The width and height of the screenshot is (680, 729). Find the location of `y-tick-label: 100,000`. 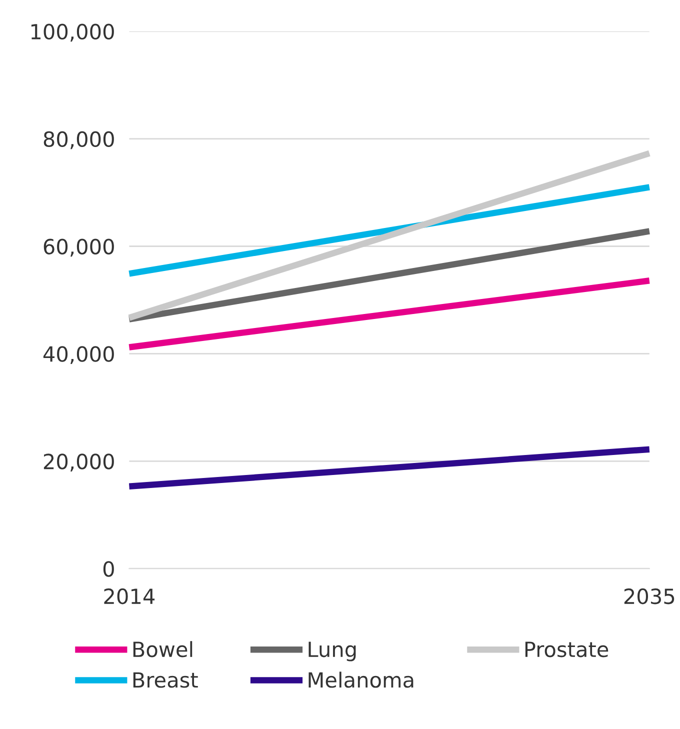

y-tick-label: 100,000 is located at coordinates (72, 33).